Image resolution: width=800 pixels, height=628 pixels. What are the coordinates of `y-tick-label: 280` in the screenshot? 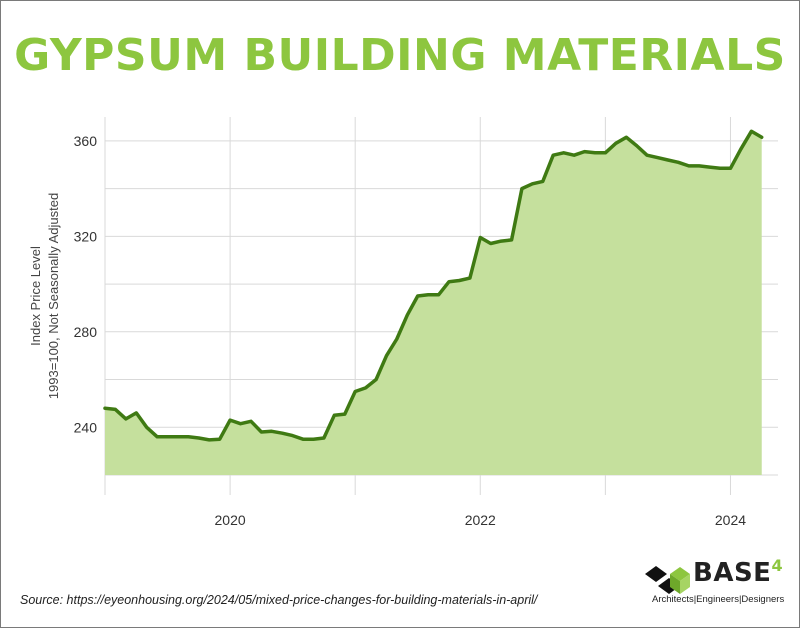 It's located at (86, 332).